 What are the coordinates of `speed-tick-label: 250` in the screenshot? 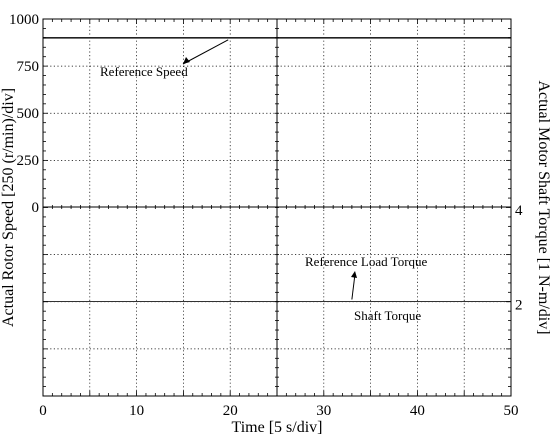 It's located at (28, 161).